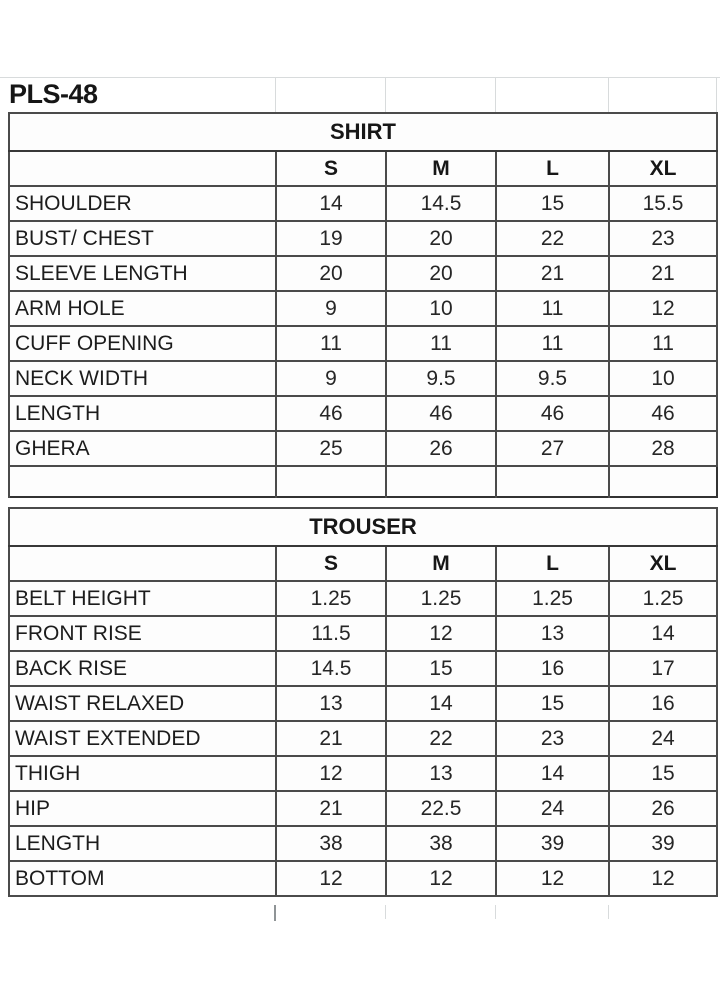 The width and height of the screenshot is (720, 1002). I want to click on measurement-value: 22, so click(552, 238).